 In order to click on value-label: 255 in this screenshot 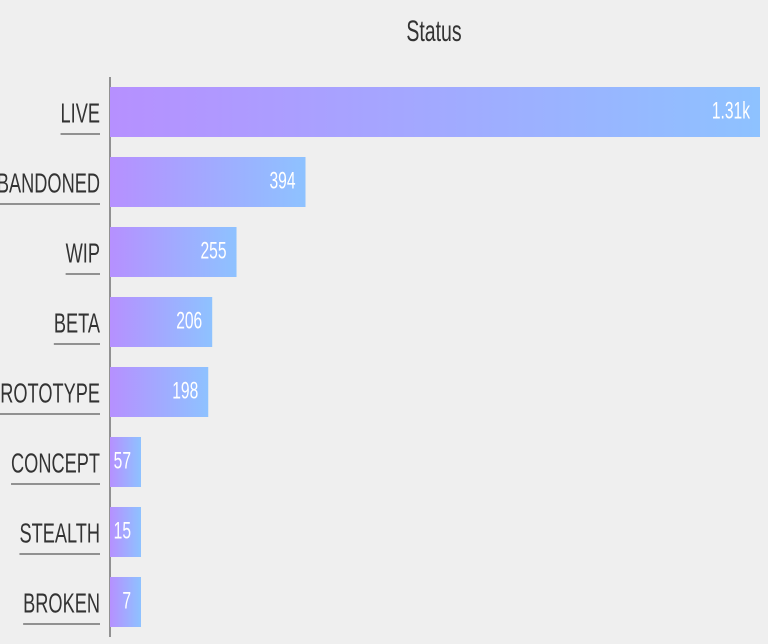, I will do `click(214, 251)`.